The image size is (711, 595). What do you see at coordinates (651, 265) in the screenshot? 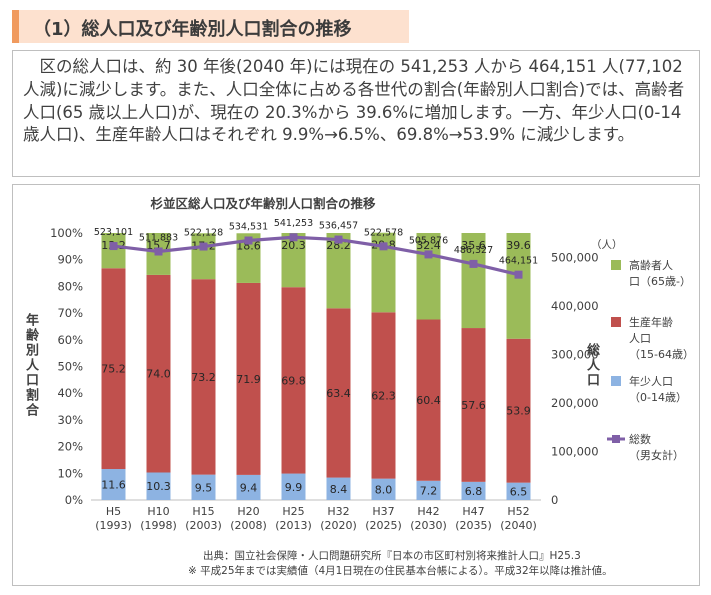
I see `legend-label: 高齢者人` at bounding box center [651, 265].